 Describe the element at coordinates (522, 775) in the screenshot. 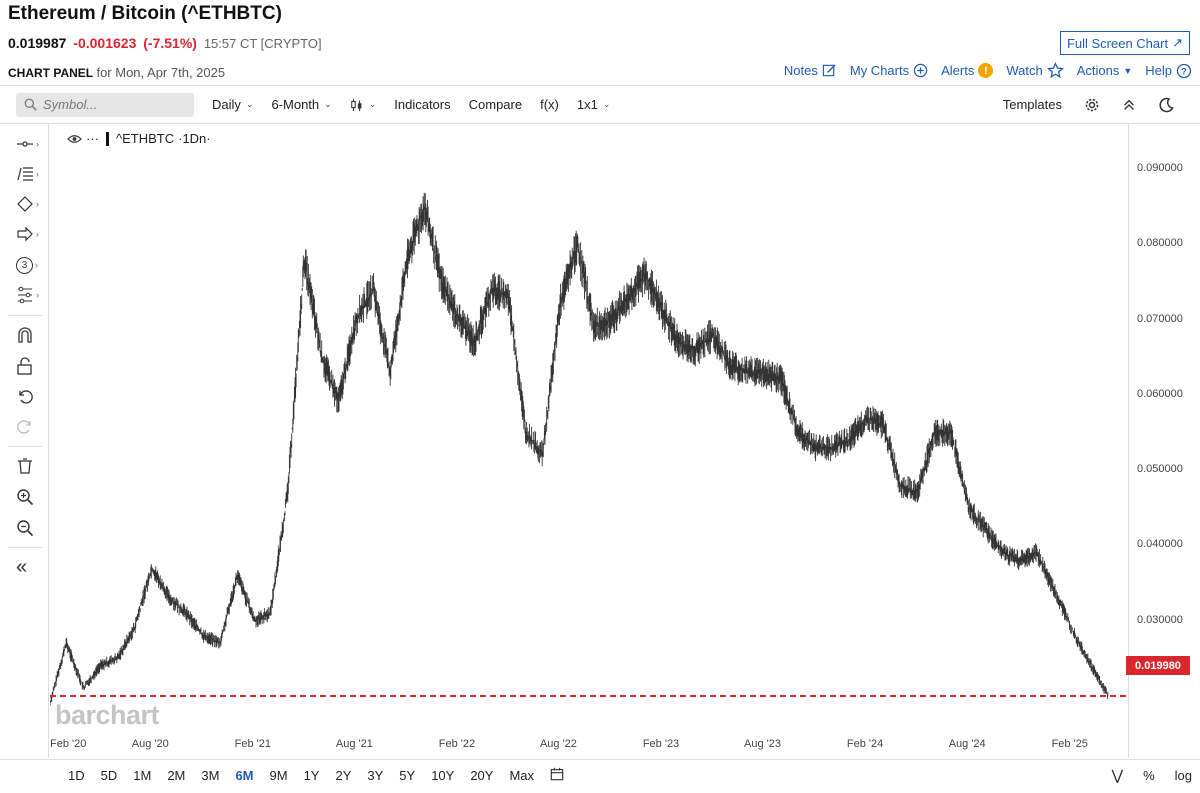

I see `range-button-max: Max` at that location.